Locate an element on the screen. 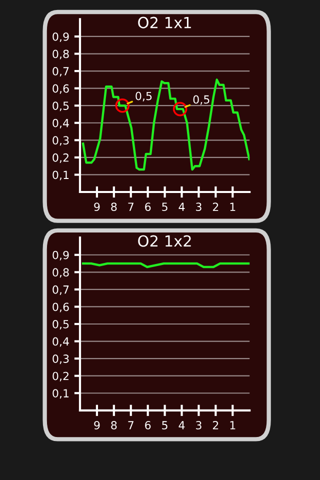  chart-title: O2 1x1 is located at coordinates (164, 22).